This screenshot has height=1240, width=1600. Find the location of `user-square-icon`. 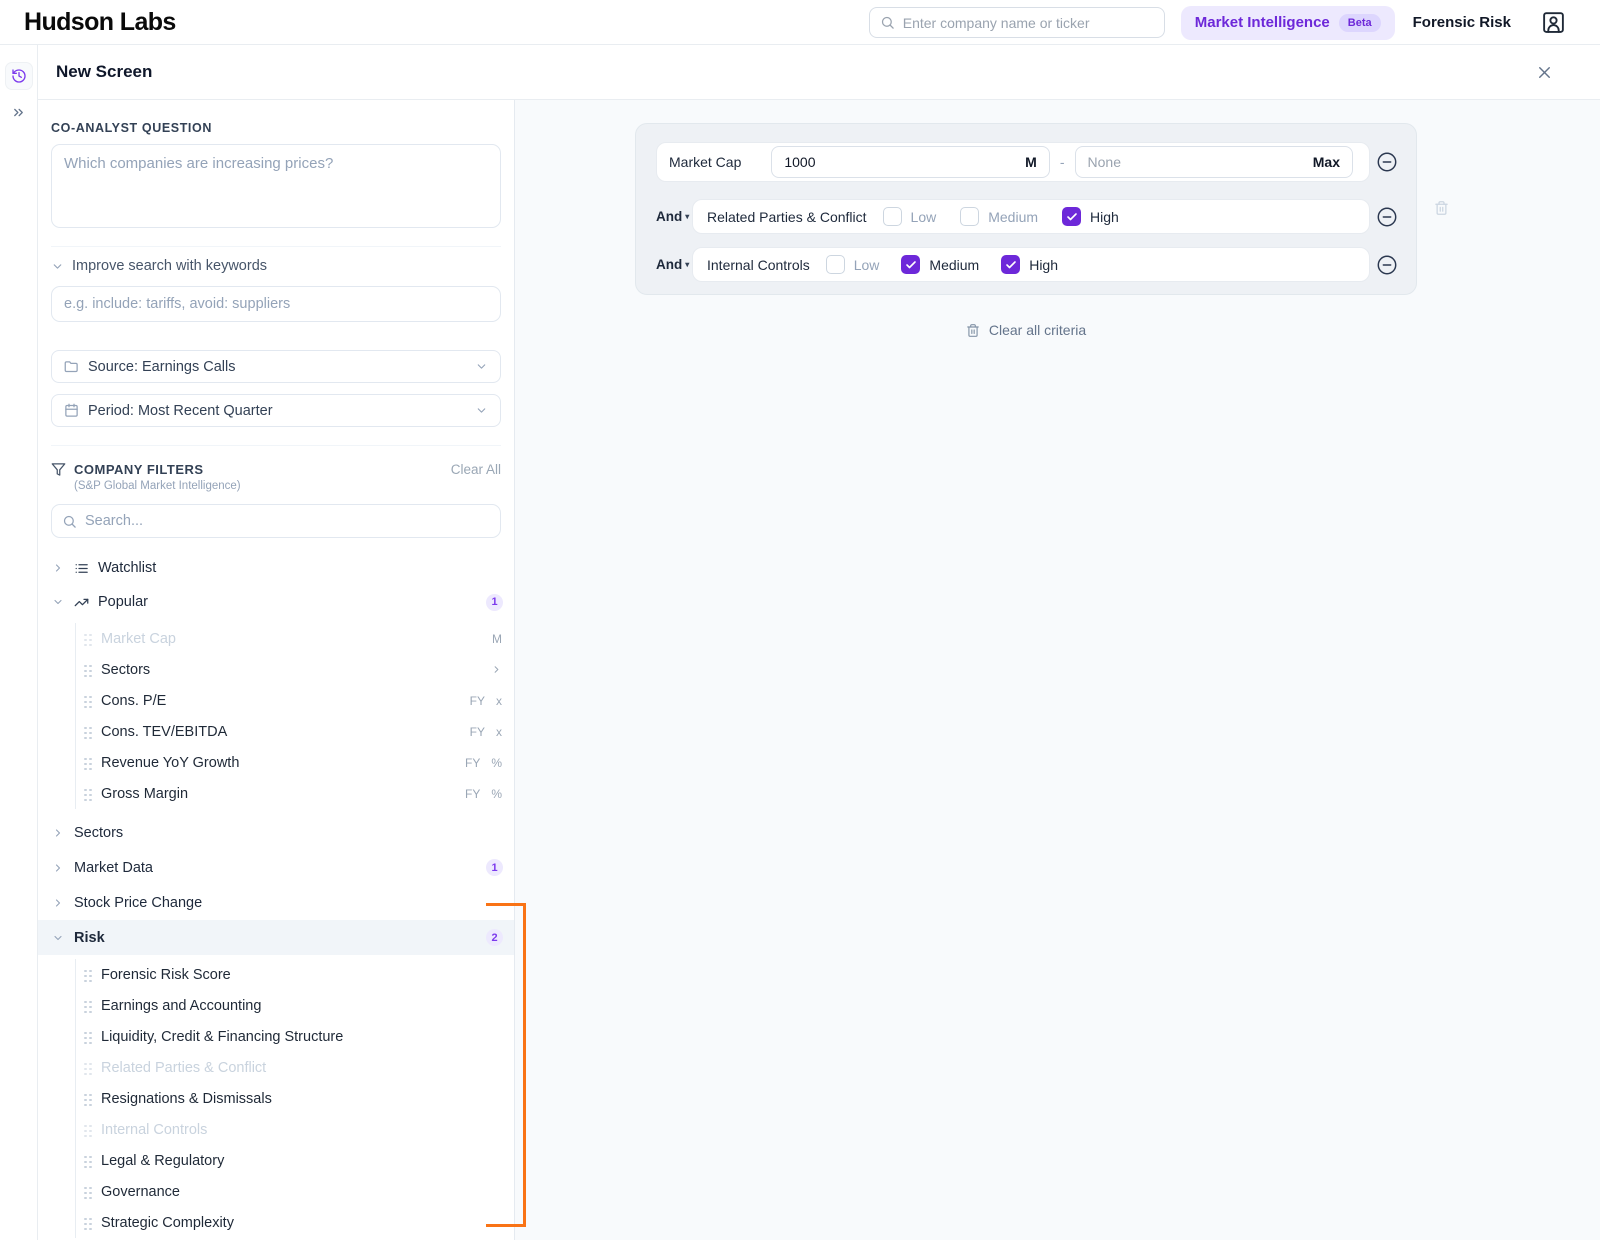

user-square-icon is located at coordinates (1553, 22).